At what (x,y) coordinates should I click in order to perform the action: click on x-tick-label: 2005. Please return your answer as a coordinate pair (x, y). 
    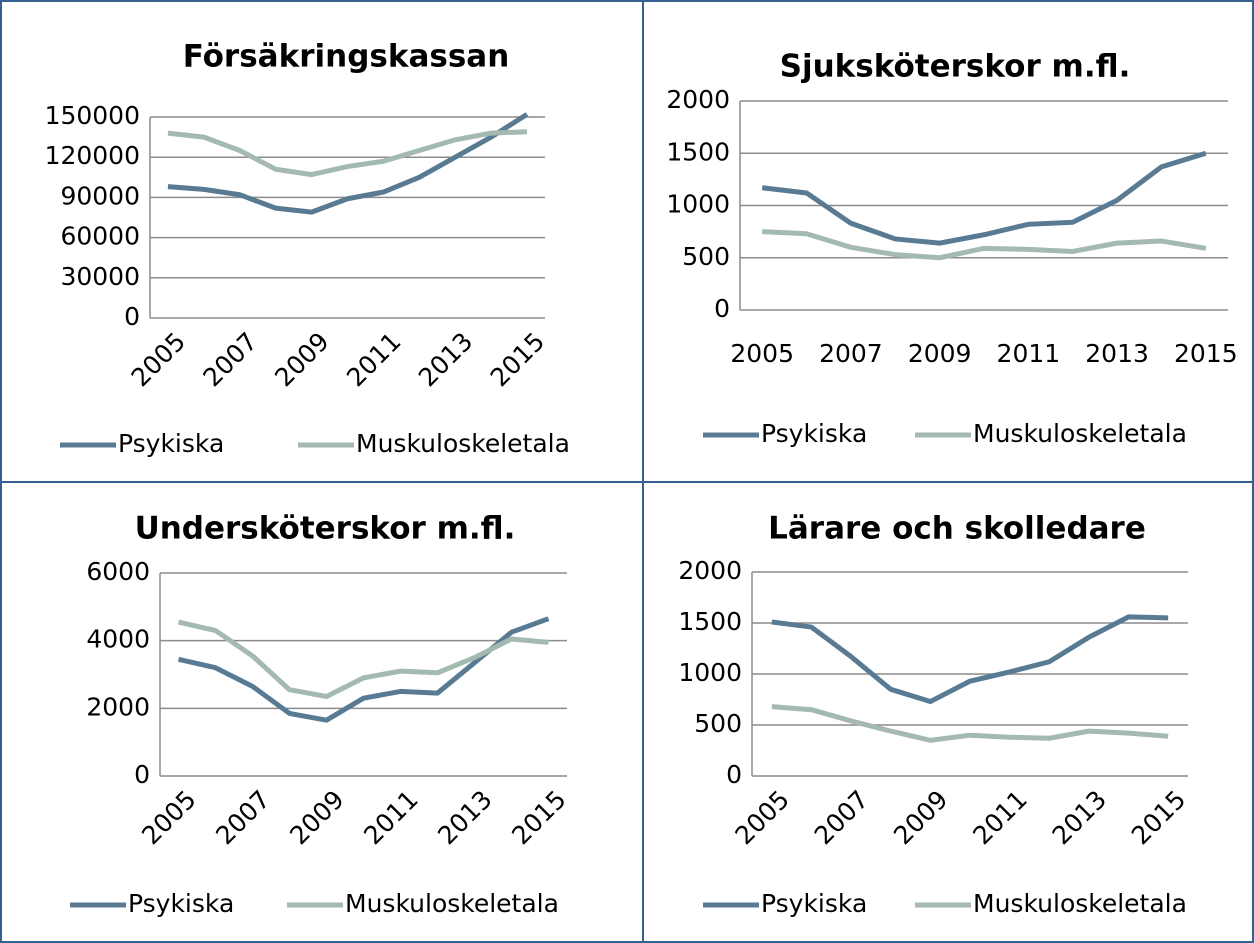
    Looking at the image, I should click on (762, 353).